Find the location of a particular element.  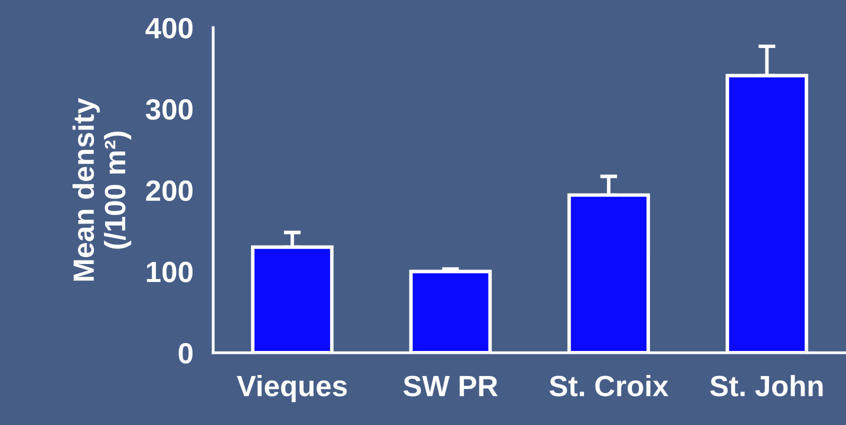

y-tick-label: 300 is located at coordinates (169, 109).